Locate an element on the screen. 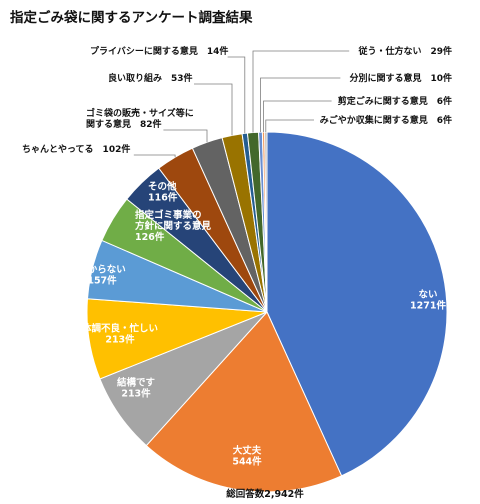 This screenshot has height=504, width=480. slice-count-label: 1271件 is located at coordinates (428, 306).